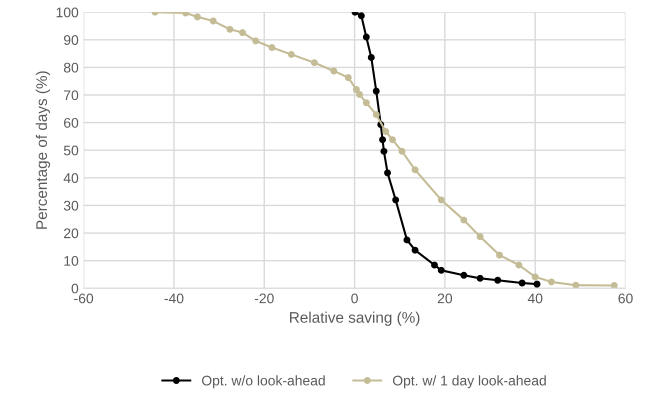  What do you see at coordinates (71, 40) in the screenshot?
I see `y-tick-label: 90` at bounding box center [71, 40].